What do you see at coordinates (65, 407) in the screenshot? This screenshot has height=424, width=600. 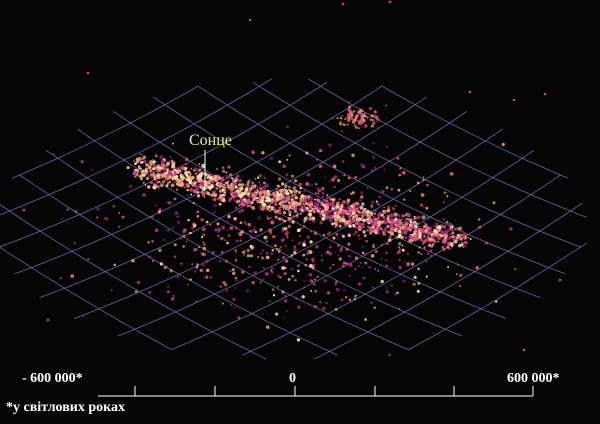 I see `footnote: *у світлових роках` at bounding box center [65, 407].